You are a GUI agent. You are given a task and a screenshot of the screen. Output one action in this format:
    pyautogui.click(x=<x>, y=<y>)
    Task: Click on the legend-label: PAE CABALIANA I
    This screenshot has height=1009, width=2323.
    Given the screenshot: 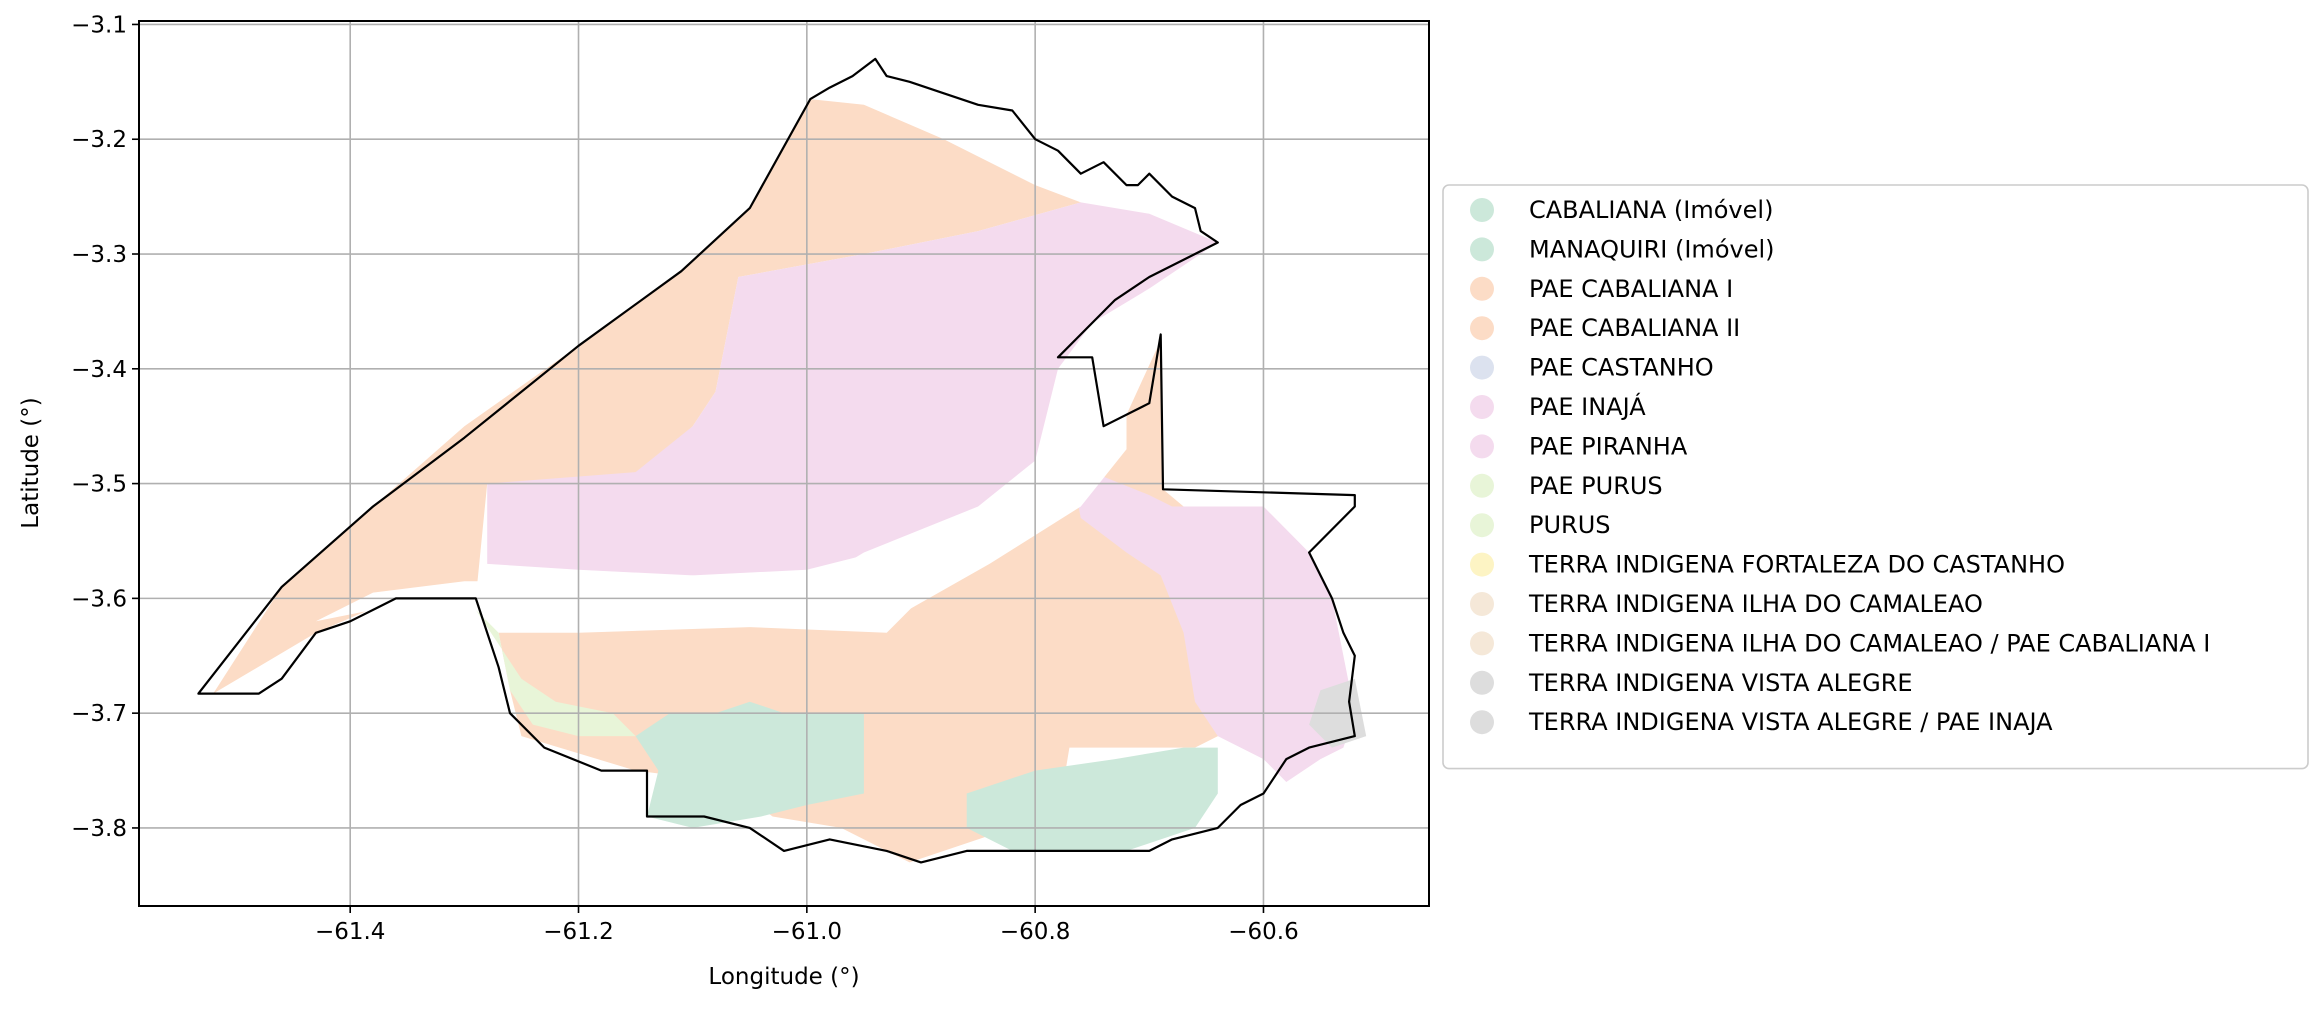 What is the action you would take?
    pyautogui.click(x=1631, y=289)
    